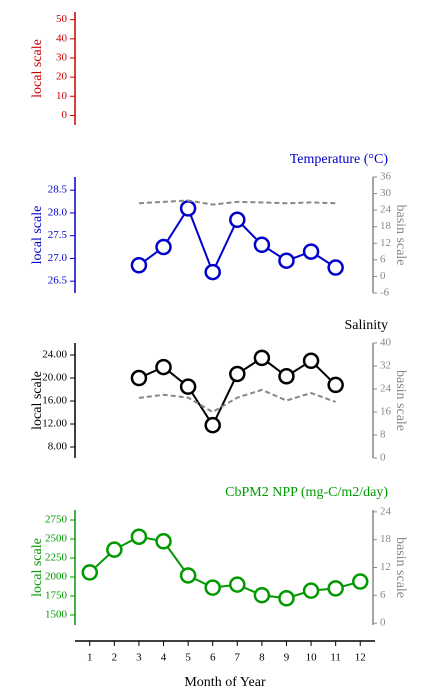 This screenshot has height=700, width=438. What do you see at coordinates (54, 378) in the screenshot?
I see `y-tick-label: 20.00` at bounding box center [54, 378].